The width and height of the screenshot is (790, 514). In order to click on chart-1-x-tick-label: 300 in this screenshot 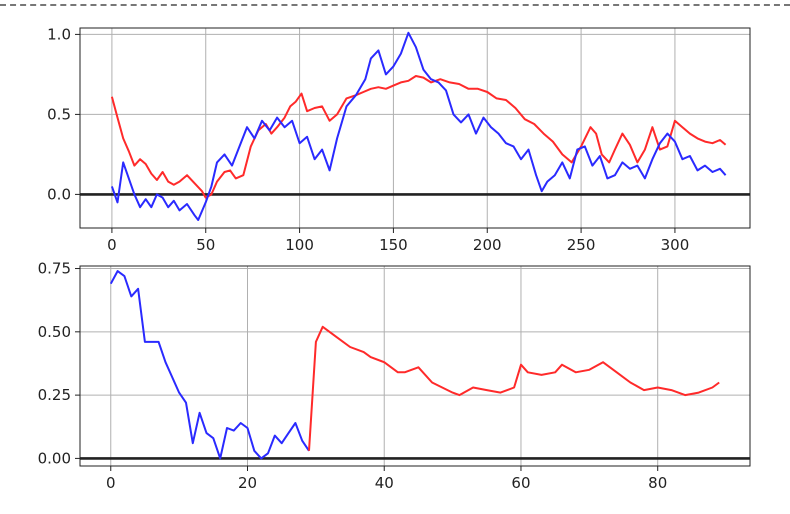, I will do `click(675, 245)`.